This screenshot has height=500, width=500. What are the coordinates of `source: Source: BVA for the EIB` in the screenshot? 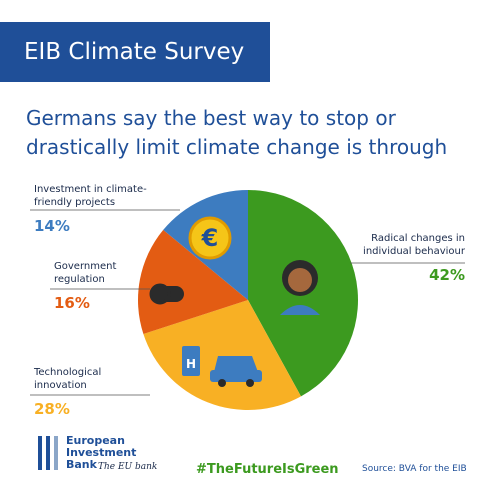 It's located at (414, 469).